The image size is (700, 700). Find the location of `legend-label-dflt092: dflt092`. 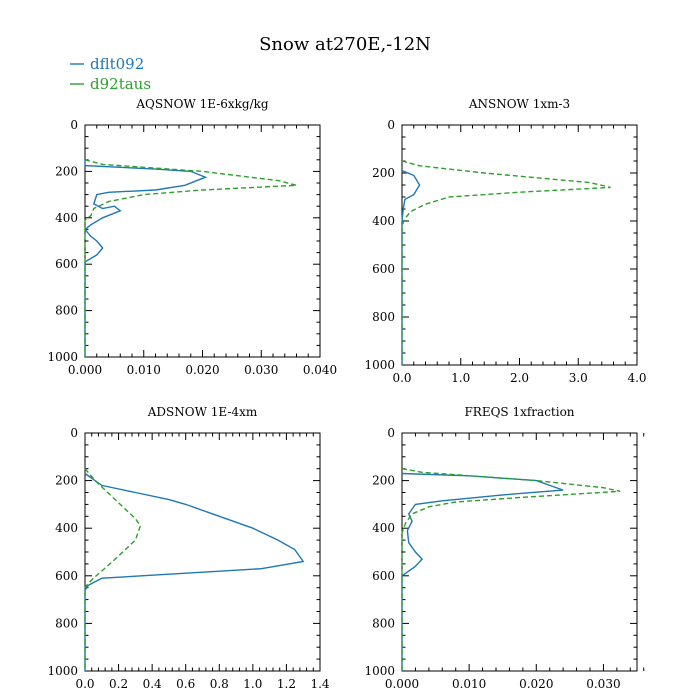

legend-label-dflt092: dflt092 is located at coordinates (117, 64).